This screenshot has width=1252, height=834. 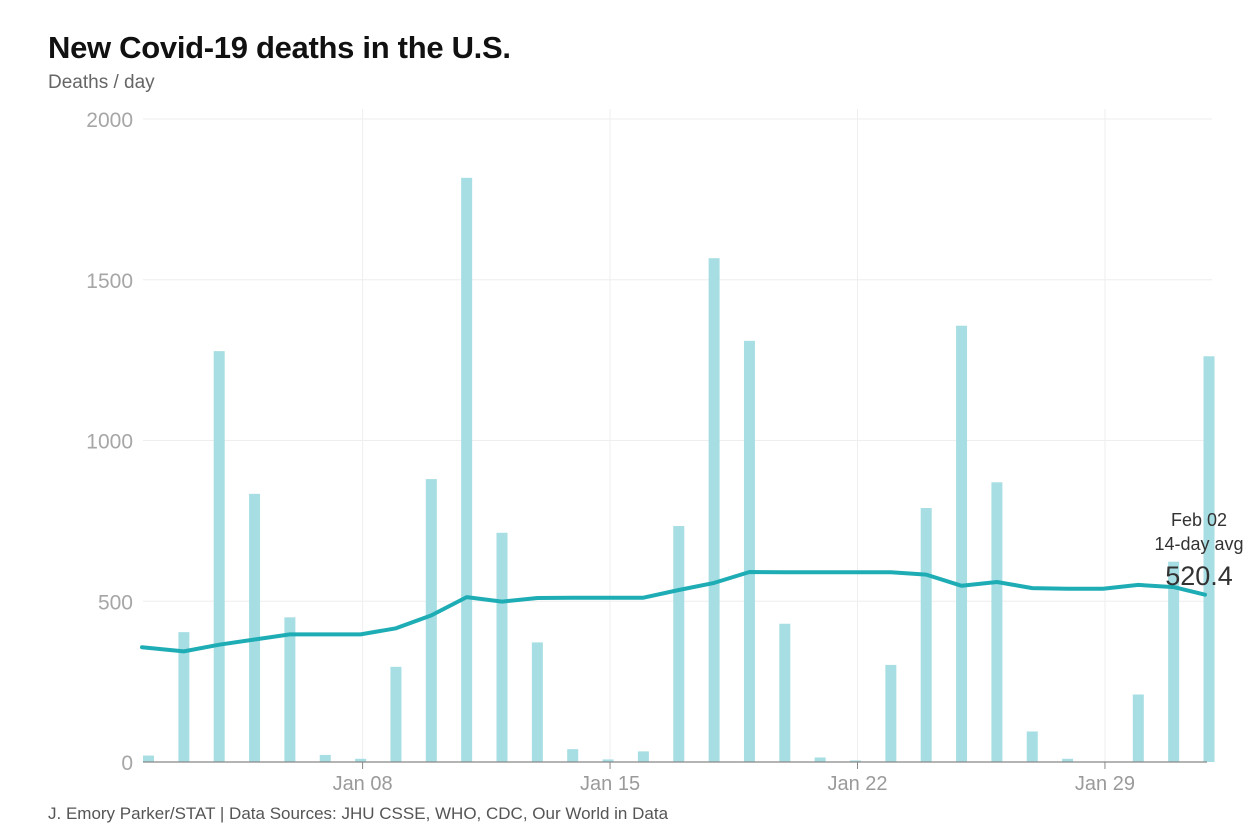 I want to click on line-layer, so click(x=673, y=612).